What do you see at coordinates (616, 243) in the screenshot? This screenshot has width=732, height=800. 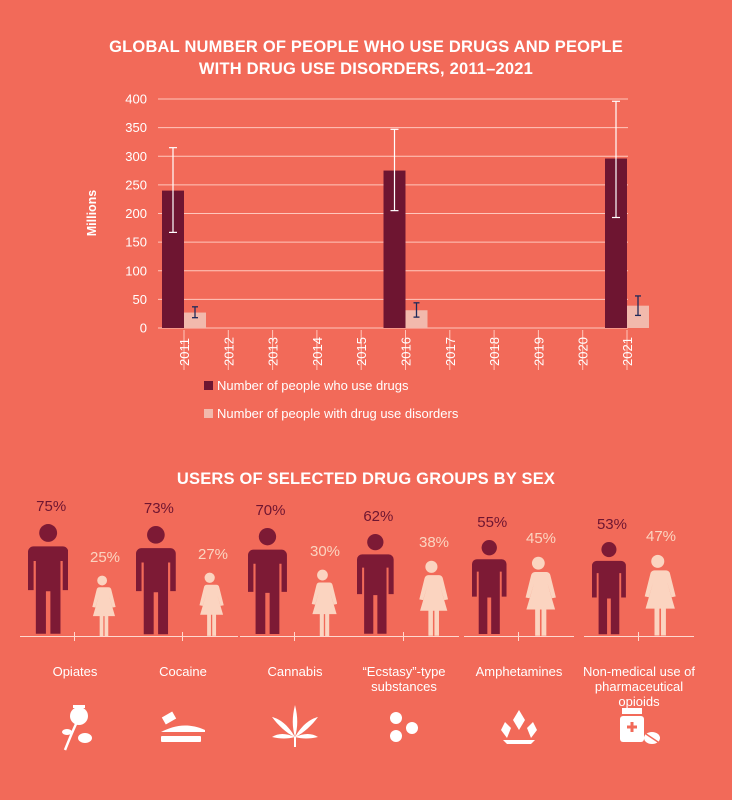 I see `bar-users-2021` at bounding box center [616, 243].